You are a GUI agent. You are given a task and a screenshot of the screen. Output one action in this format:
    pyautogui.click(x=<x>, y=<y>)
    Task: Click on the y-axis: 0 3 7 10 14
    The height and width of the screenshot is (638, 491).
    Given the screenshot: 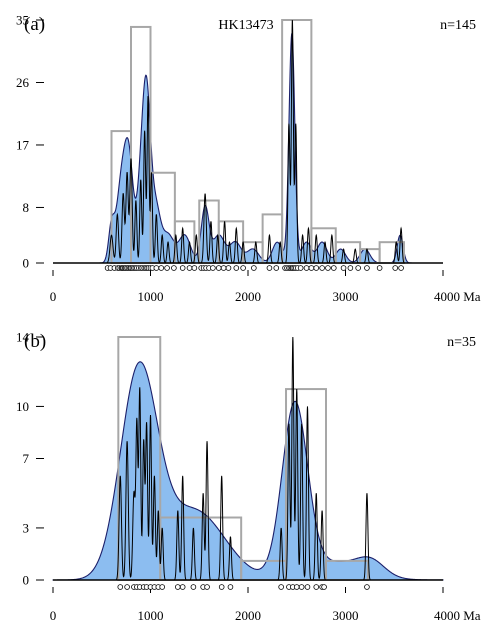 What is the action you would take?
    pyautogui.click(x=30, y=459)
    